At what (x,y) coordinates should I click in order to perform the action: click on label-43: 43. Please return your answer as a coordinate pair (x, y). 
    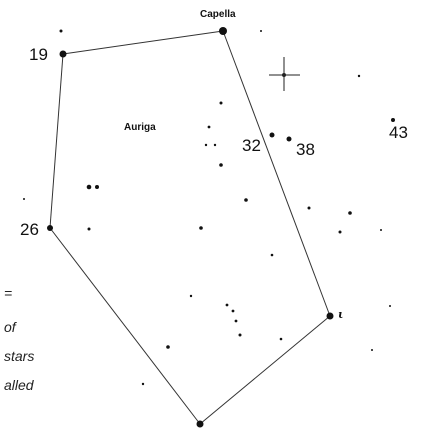
    Looking at the image, I should click on (398, 132).